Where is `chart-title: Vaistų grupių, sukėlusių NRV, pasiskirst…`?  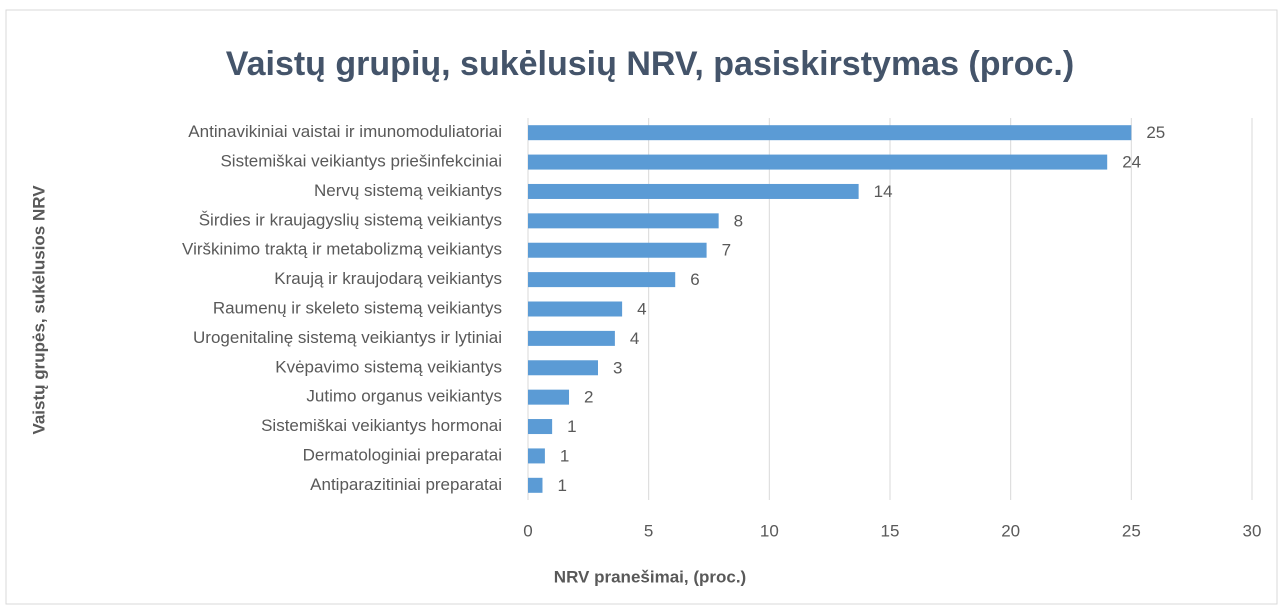
chart-title: Vaistų grupių, sukėlusių NRV, pasiskirst… is located at coordinates (650, 64).